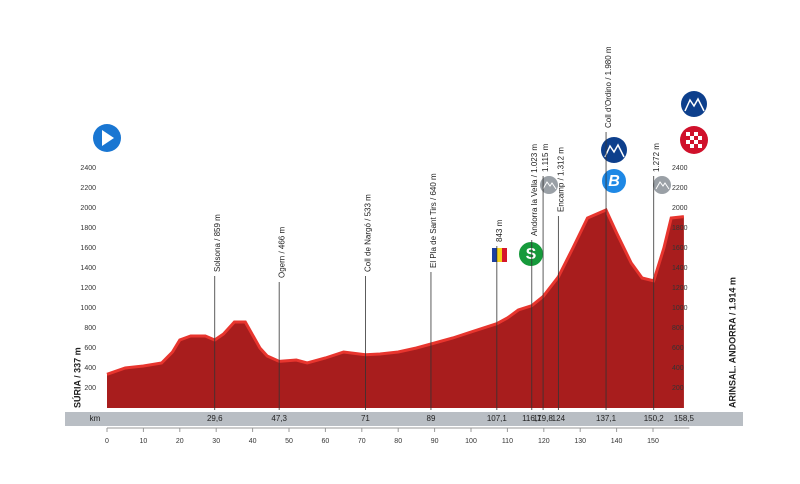 This screenshot has height=484, width=800. Describe the element at coordinates (617, 441) in the screenshot. I see `x-tick-label: 140` at that location.